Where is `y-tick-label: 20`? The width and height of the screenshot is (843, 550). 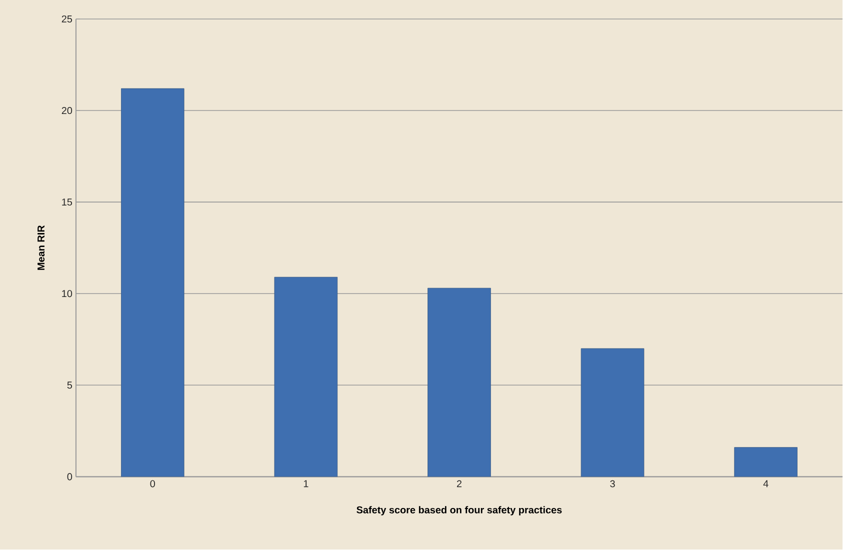 y-tick-label: 20 is located at coordinates (67, 110).